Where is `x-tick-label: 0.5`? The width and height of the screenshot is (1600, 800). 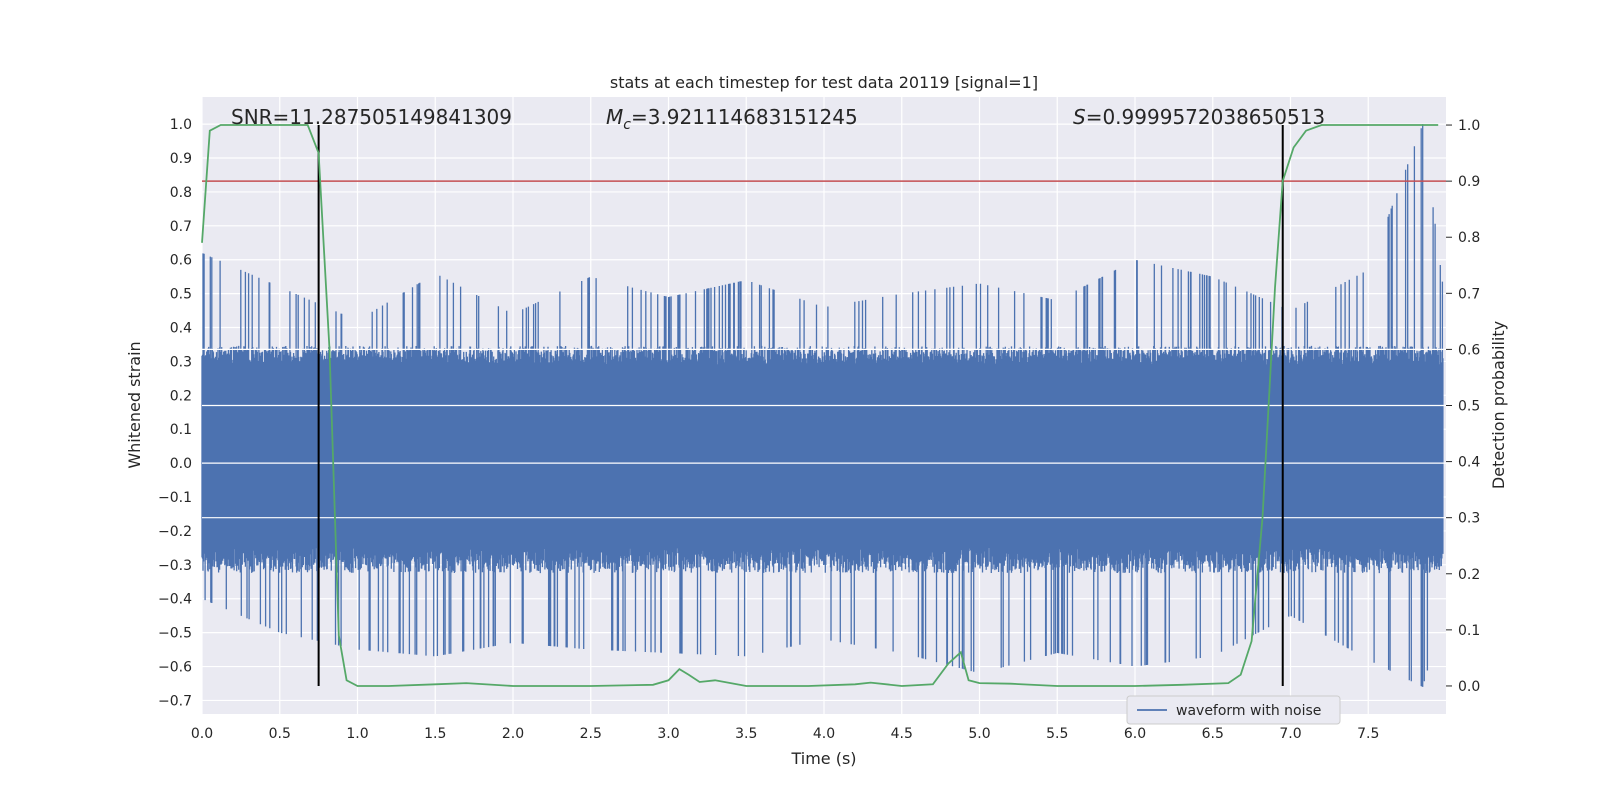
x-tick-label: 0.5 is located at coordinates (280, 734).